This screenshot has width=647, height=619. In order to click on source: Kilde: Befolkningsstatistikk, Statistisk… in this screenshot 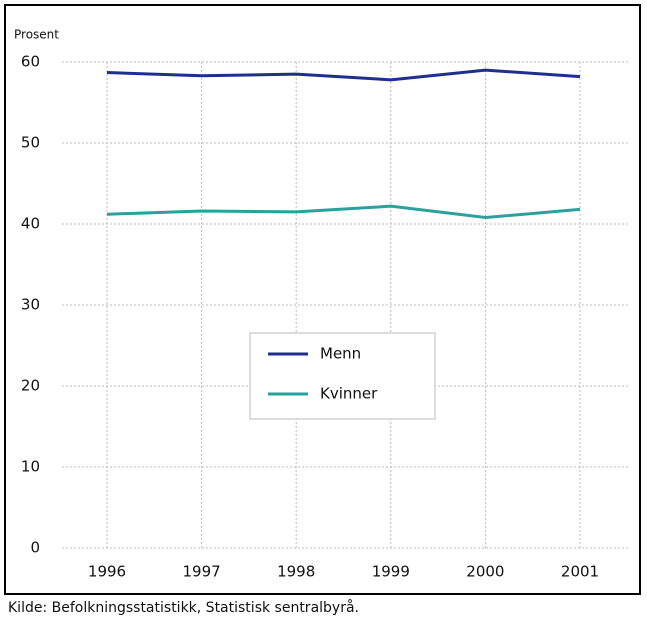, I will do `click(183, 607)`.